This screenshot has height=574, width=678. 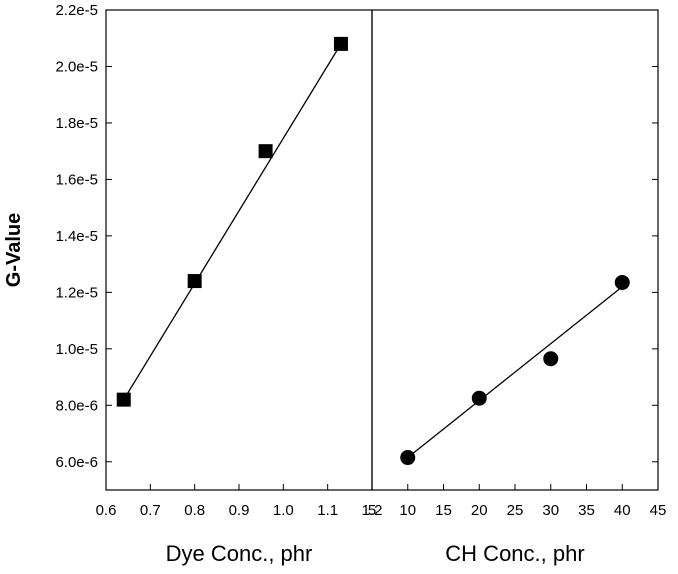 I want to click on x-tick-label: 25, so click(x=515, y=510).